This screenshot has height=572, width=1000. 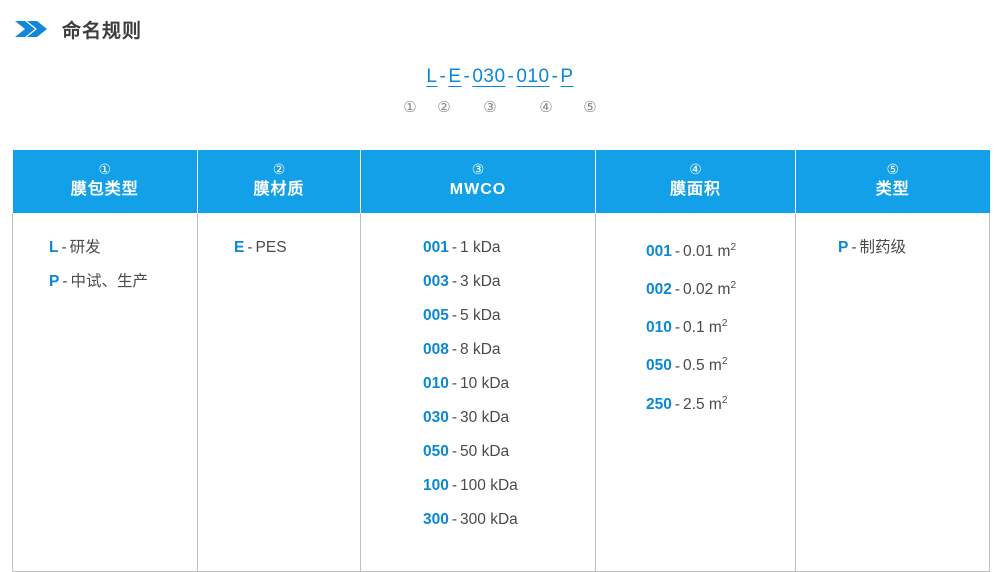 What do you see at coordinates (480, 349) in the screenshot?
I see `entry-value: 8 kDa` at bounding box center [480, 349].